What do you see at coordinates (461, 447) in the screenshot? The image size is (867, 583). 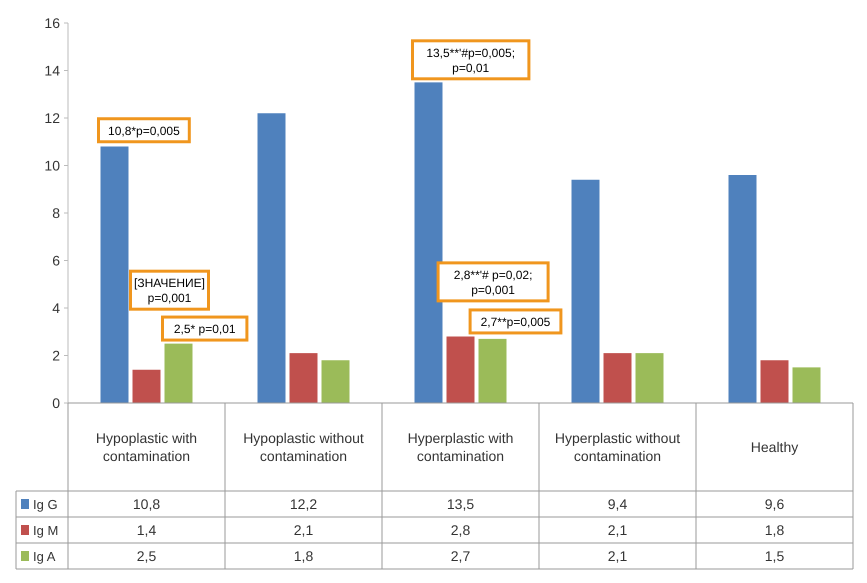 I see `x-tick-label: Hyperplastic with contamination` at bounding box center [461, 447].